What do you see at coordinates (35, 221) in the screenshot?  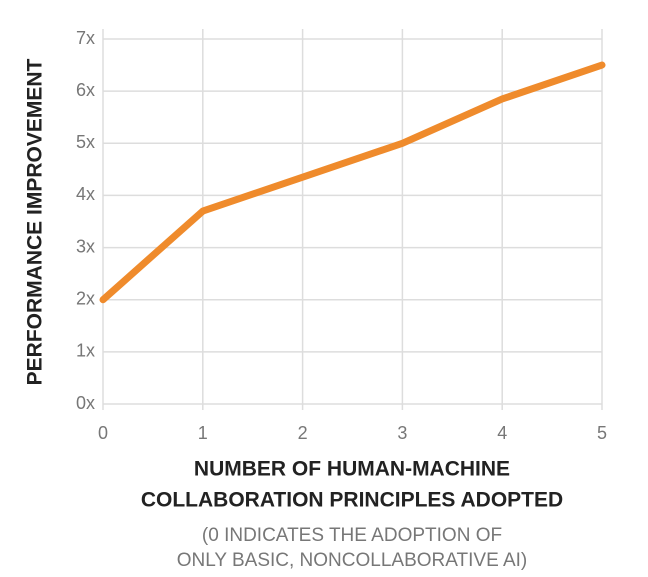 I see `y-axis-label: PERFORMANCE IMPROVEMENT` at bounding box center [35, 221].